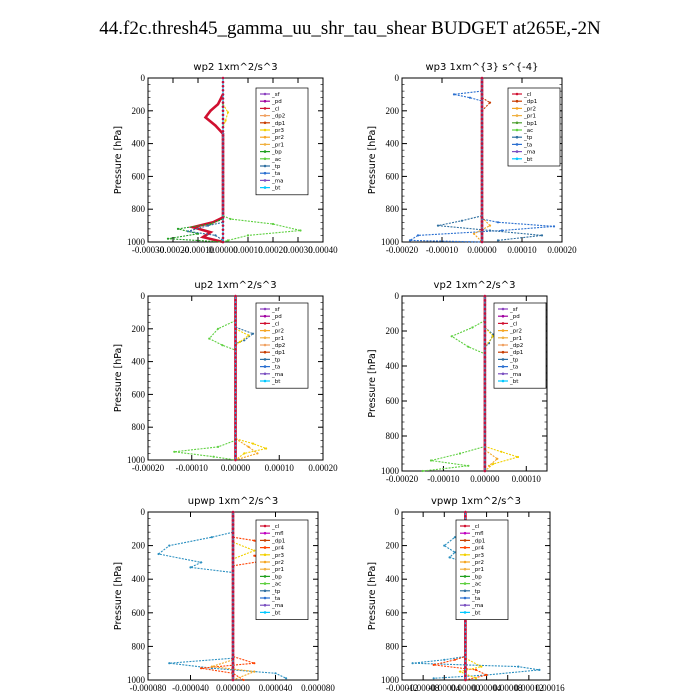  I want to click on y-tick-label: 200, so click(393, 111).